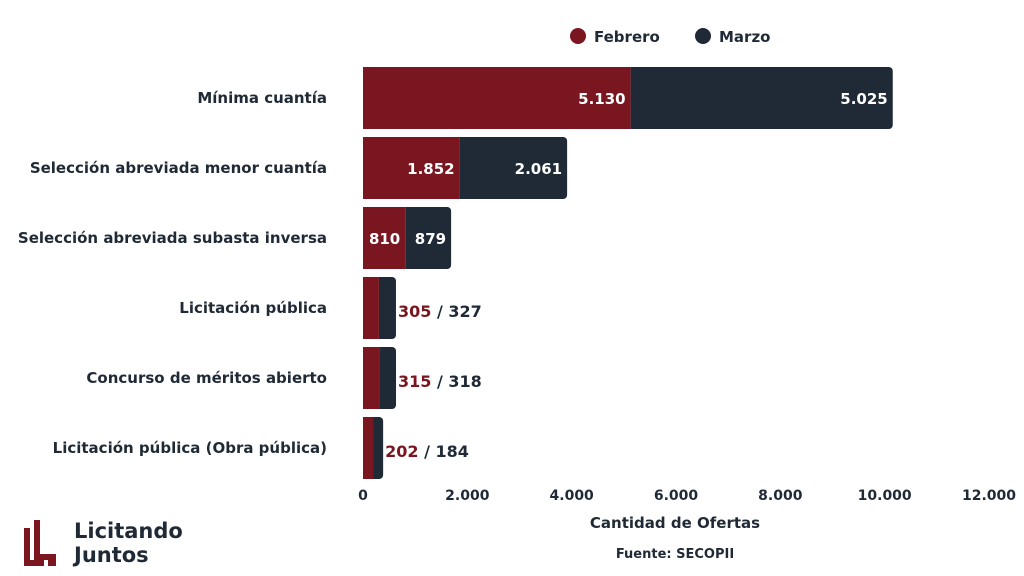  What do you see at coordinates (430, 239) in the screenshot?
I see `value-label-marzo: 879` at bounding box center [430, 239].